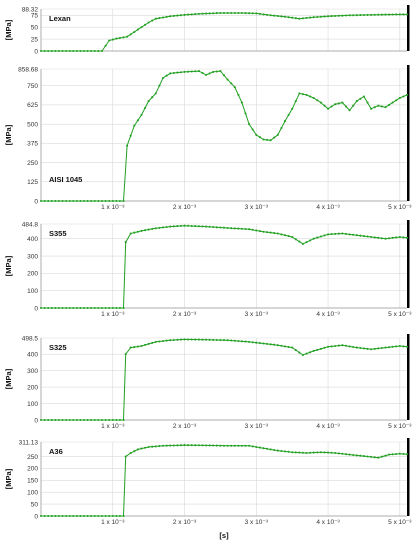  What do you see at coordinates (257, 522) in the screenshot?
I see `x-tick-label: 3 x 10⁻³` at bounding box center [257, 522].